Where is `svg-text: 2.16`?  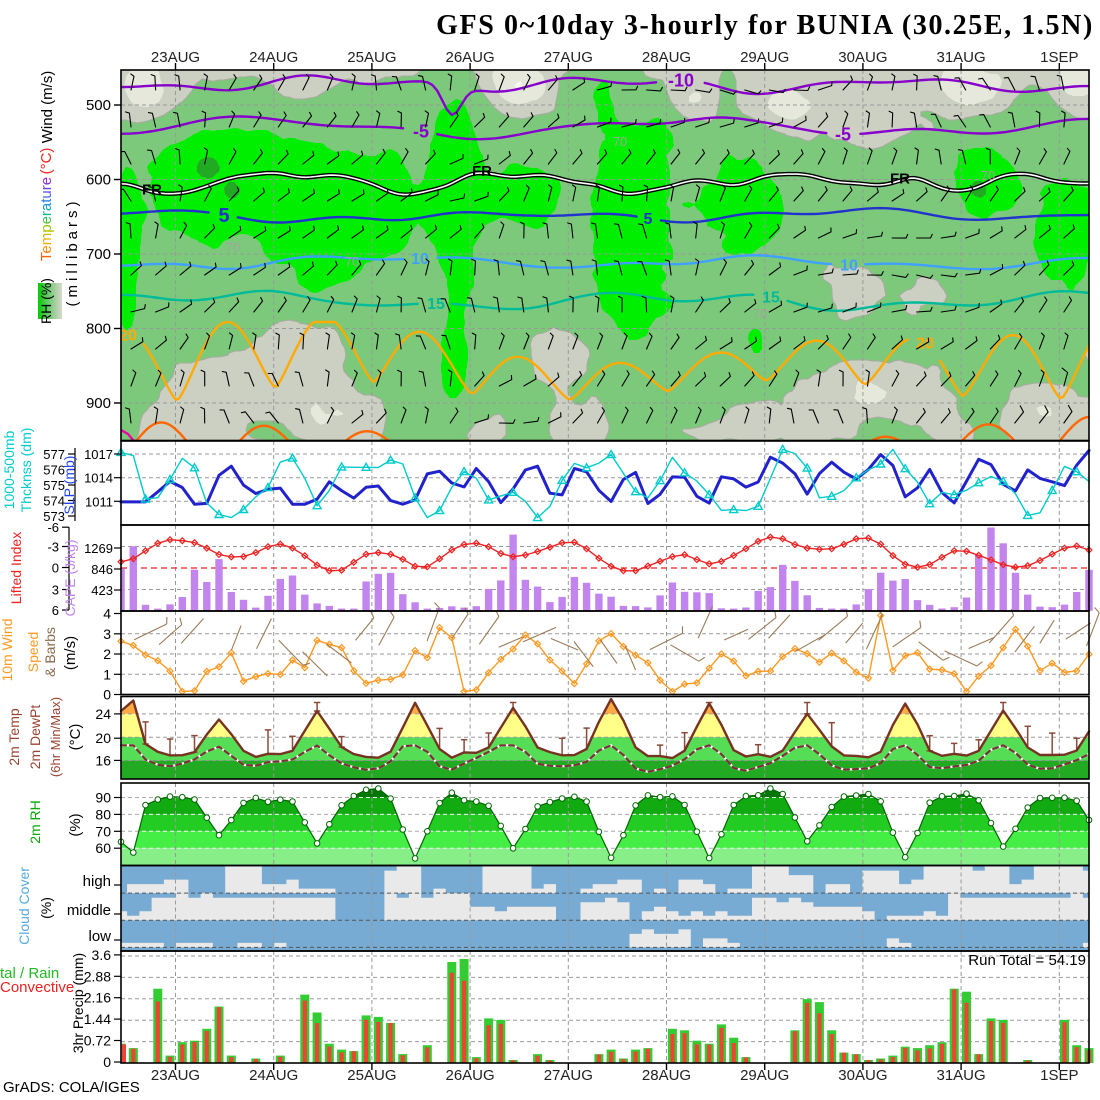 svg-text: 2.16 is located at coordinates (97, 998).